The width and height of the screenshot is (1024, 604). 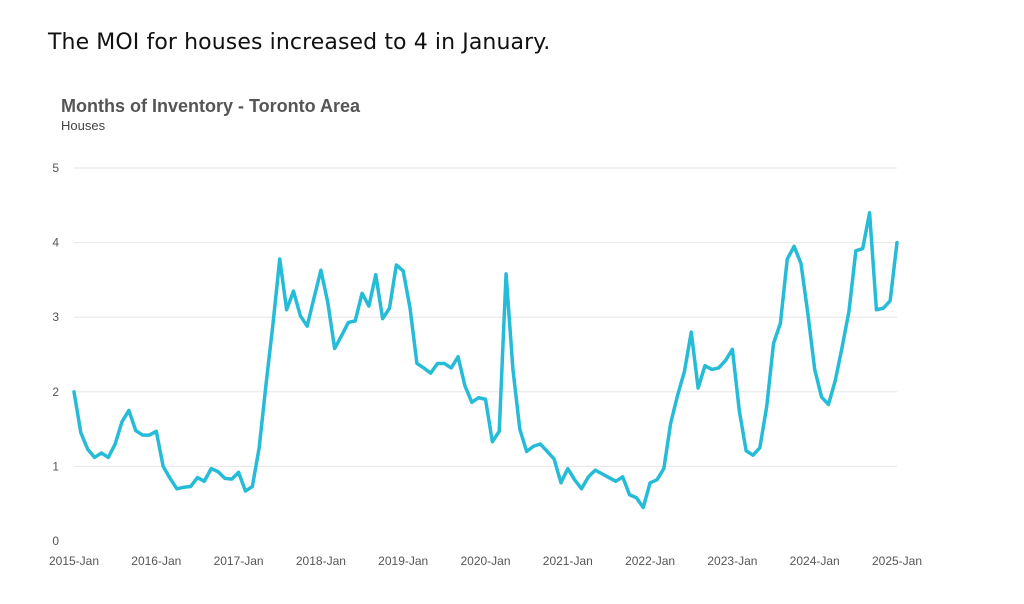 What do you see at coordinates (55, 168) in the screenshot?
I see `y-tick-label: 5` at bounding box center [55, 168].